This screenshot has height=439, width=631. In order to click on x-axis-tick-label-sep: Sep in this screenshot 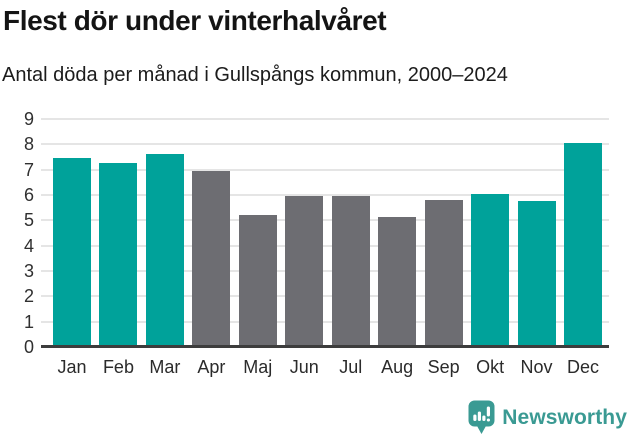, I will do `click(443, 367)`.